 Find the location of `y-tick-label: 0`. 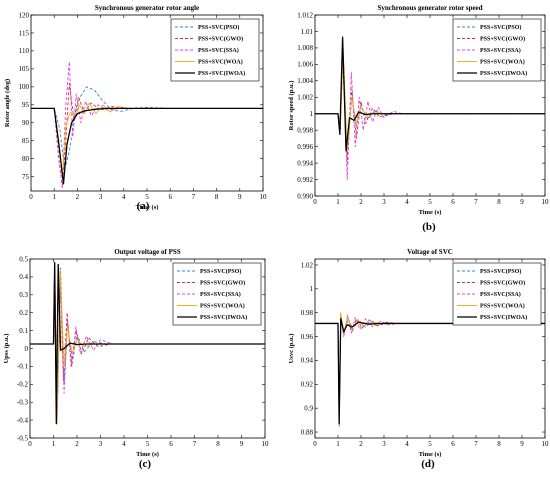

y-tick-label: 0 is located at coordinates (27, 349).